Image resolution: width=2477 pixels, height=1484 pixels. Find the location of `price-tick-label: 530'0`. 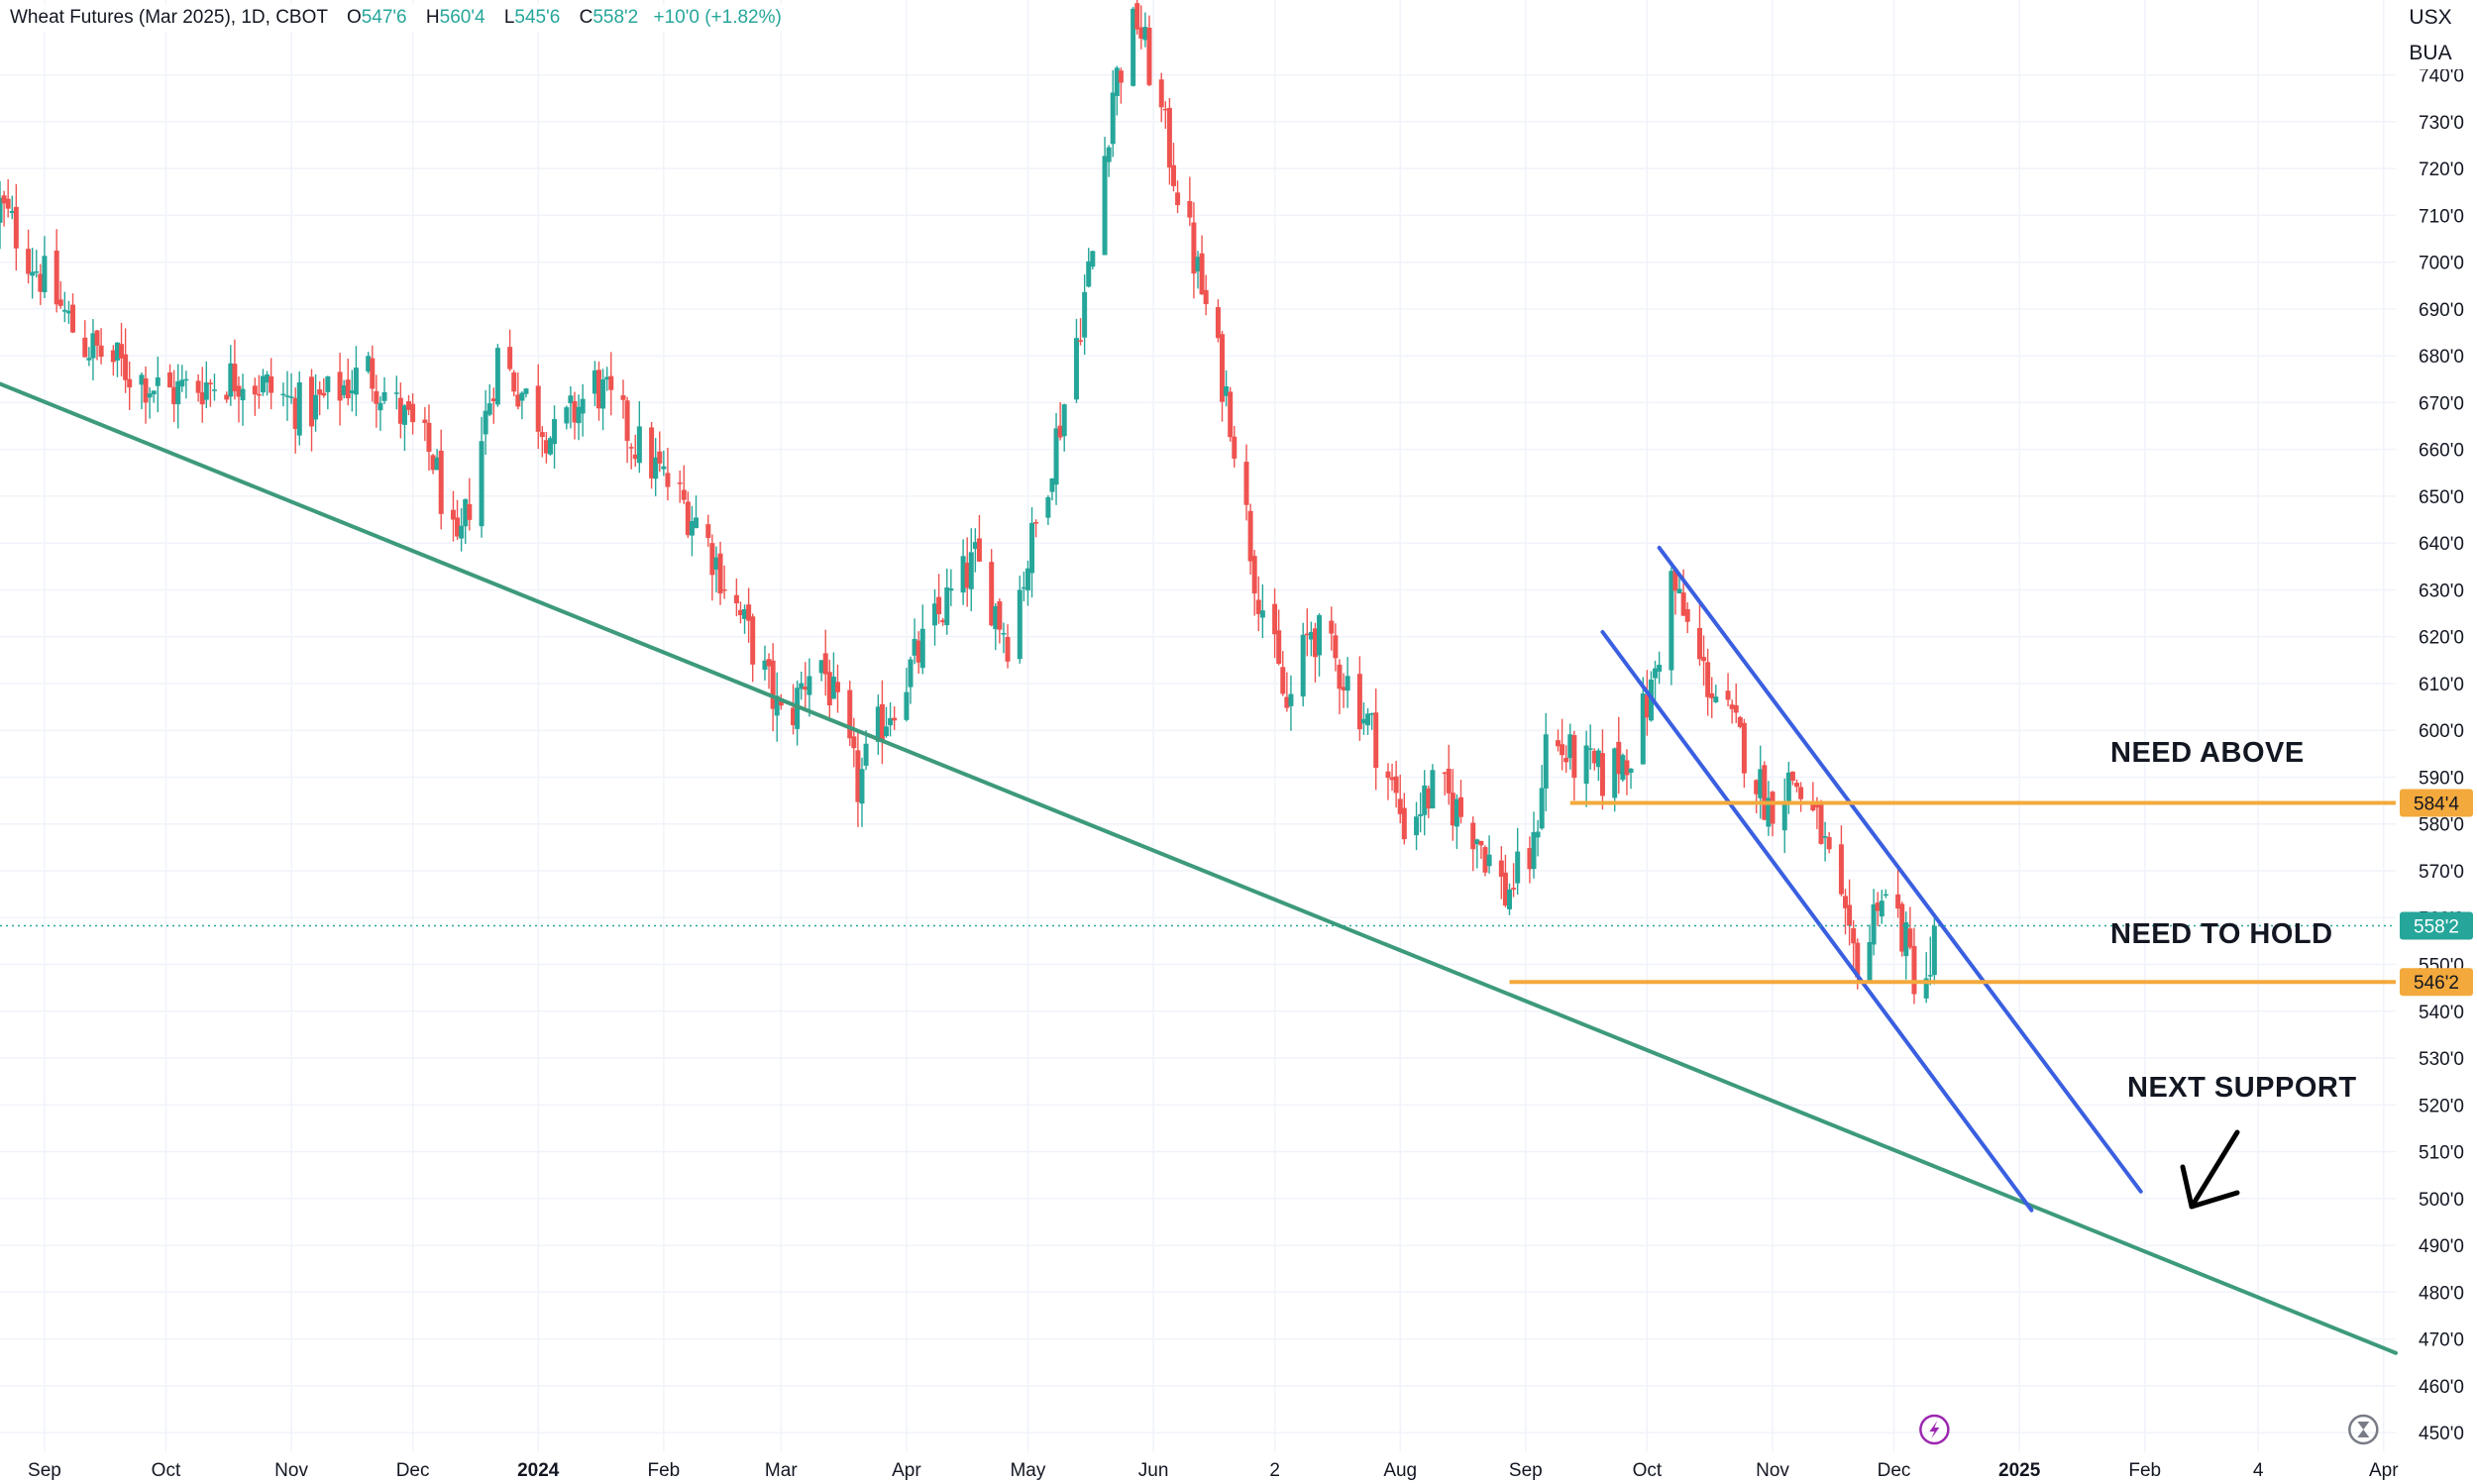

price-tick-label: 530'0 is located at coordinates (2441, 1060).